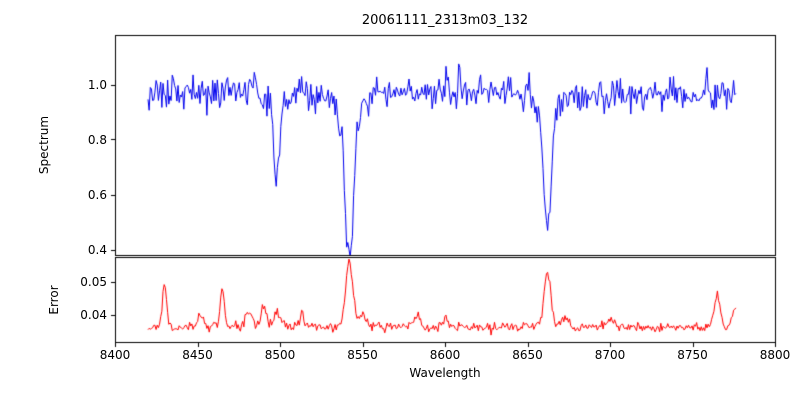 This screenshot has width=800, height=400. What do you see at coordinates (445, 373) in the screenshot?
I see `x-axis-label: Wavelength` at bounding box center [445, 373].